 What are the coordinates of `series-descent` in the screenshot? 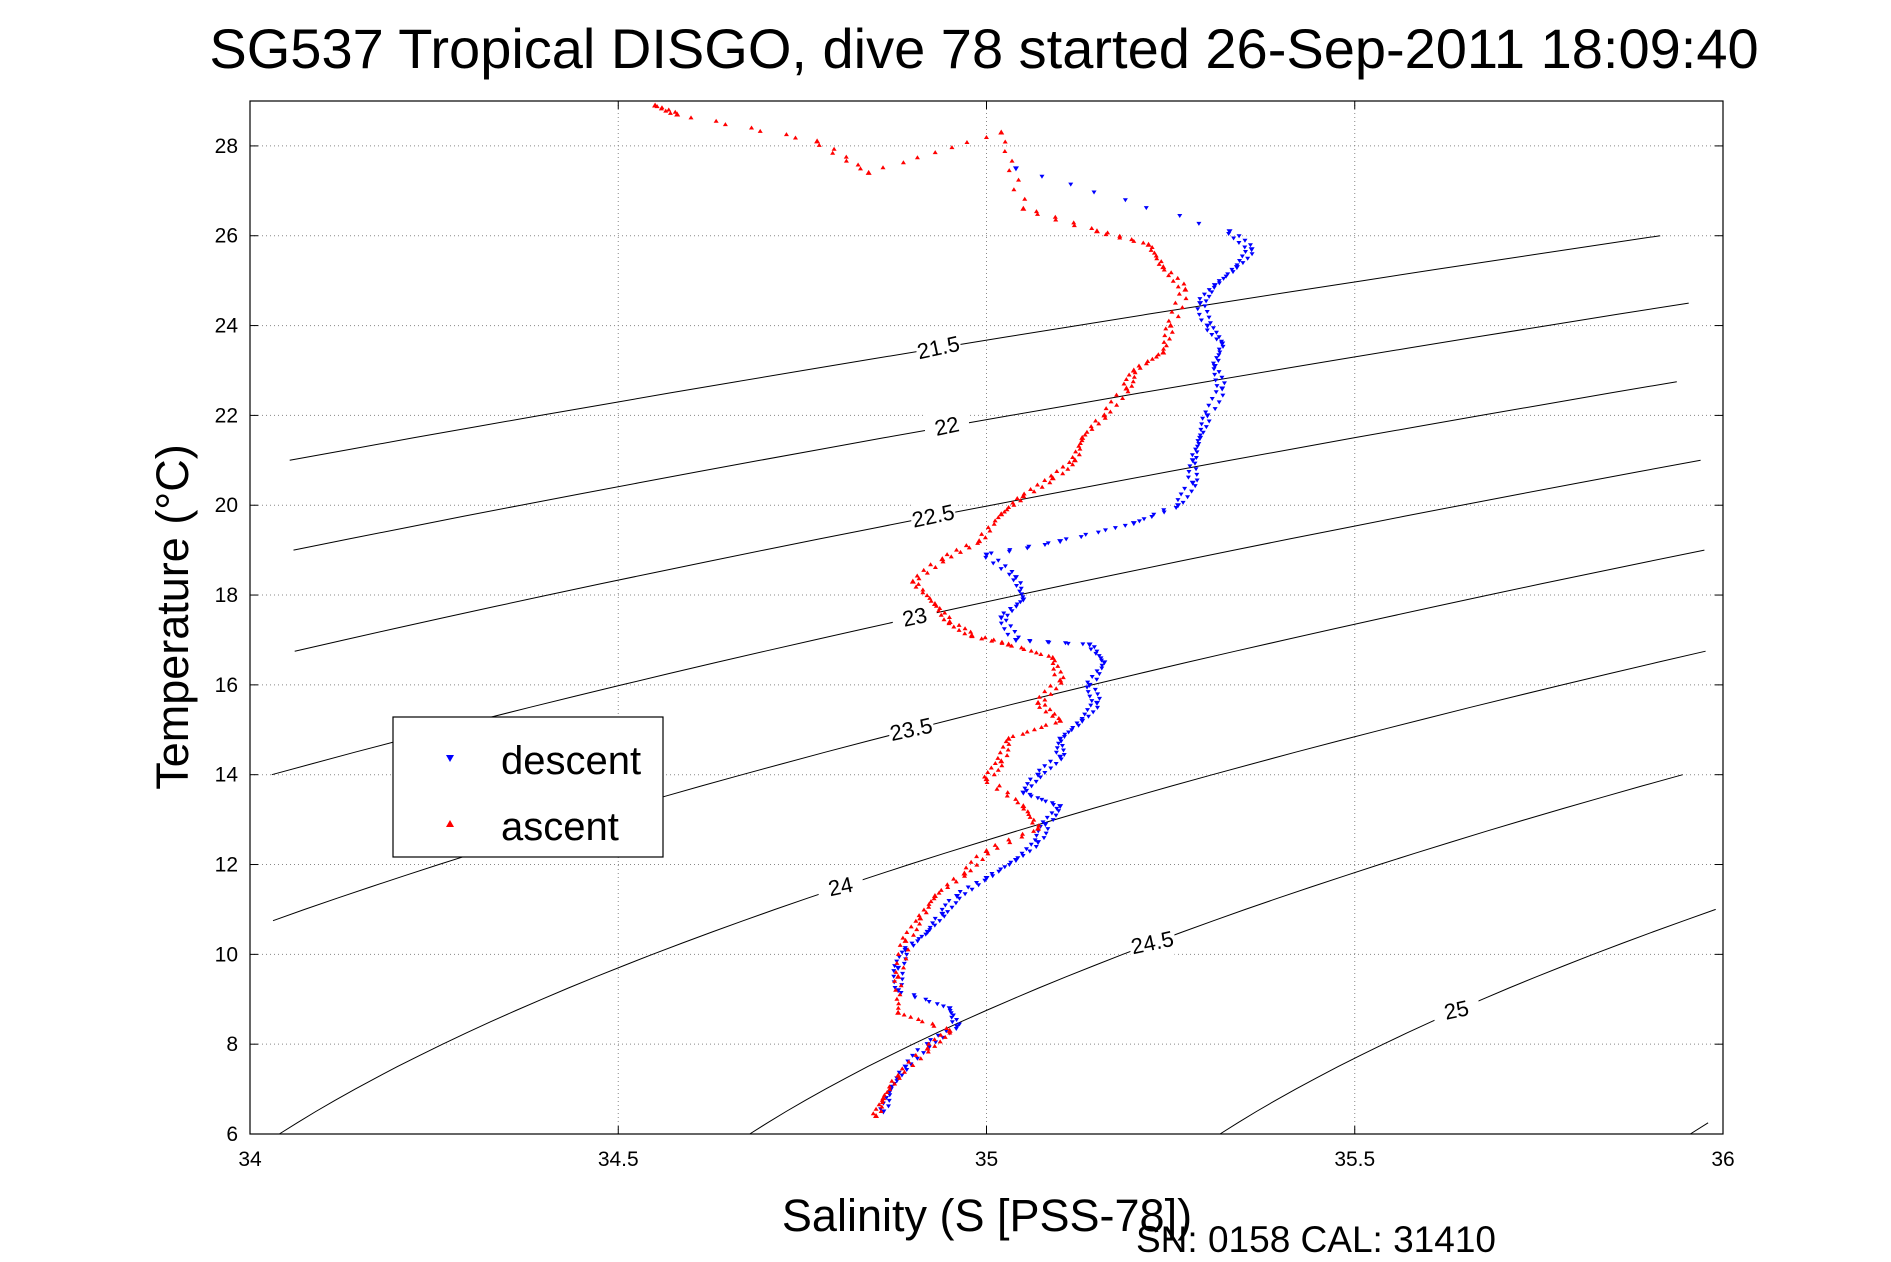 It's located at (1066, 640).